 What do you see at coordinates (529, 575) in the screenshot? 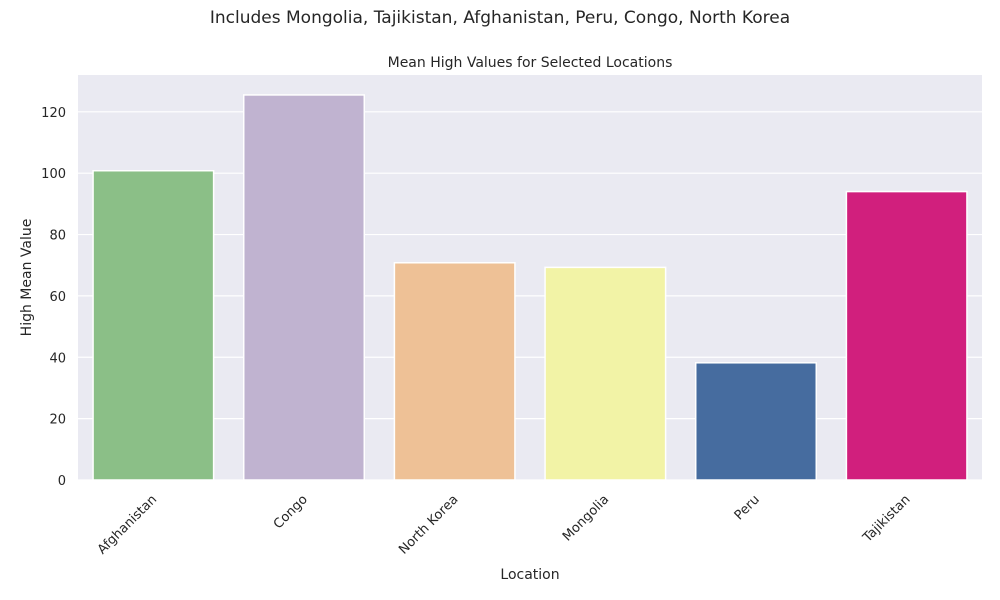
I see `x-axis-label: Location` at bounding box center [529, 575].